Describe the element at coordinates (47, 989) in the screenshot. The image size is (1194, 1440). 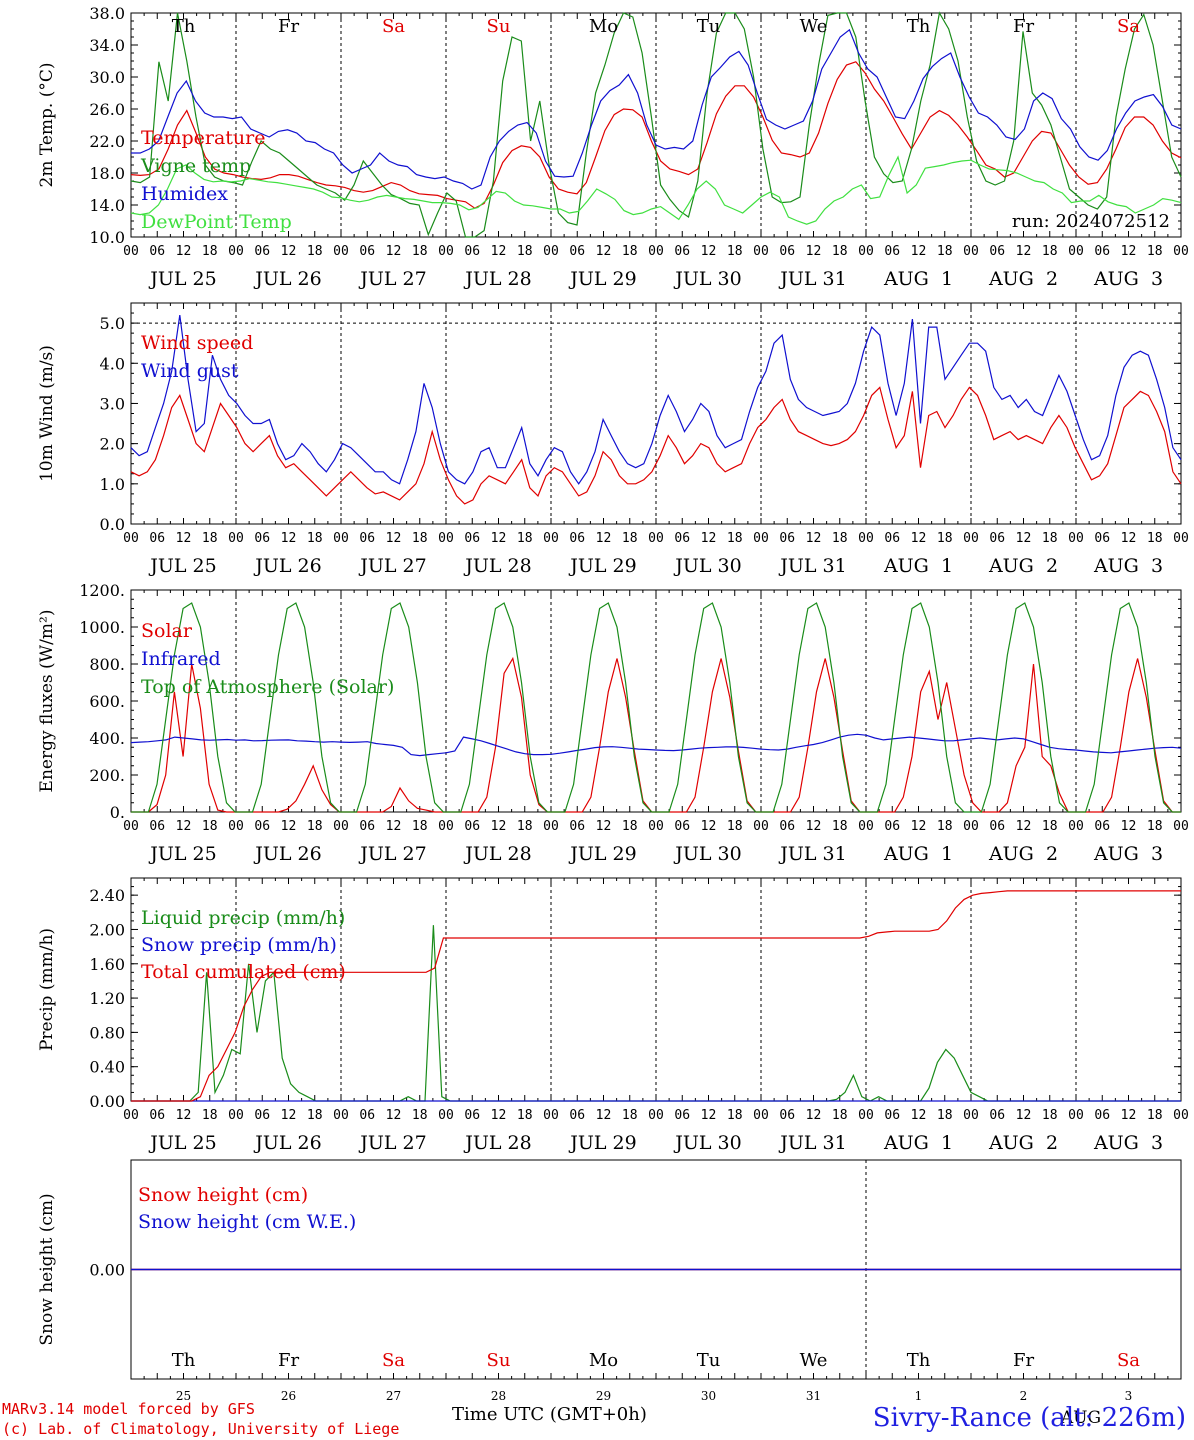
I see `y-axis-label: Precip (mm/h)` at that location.